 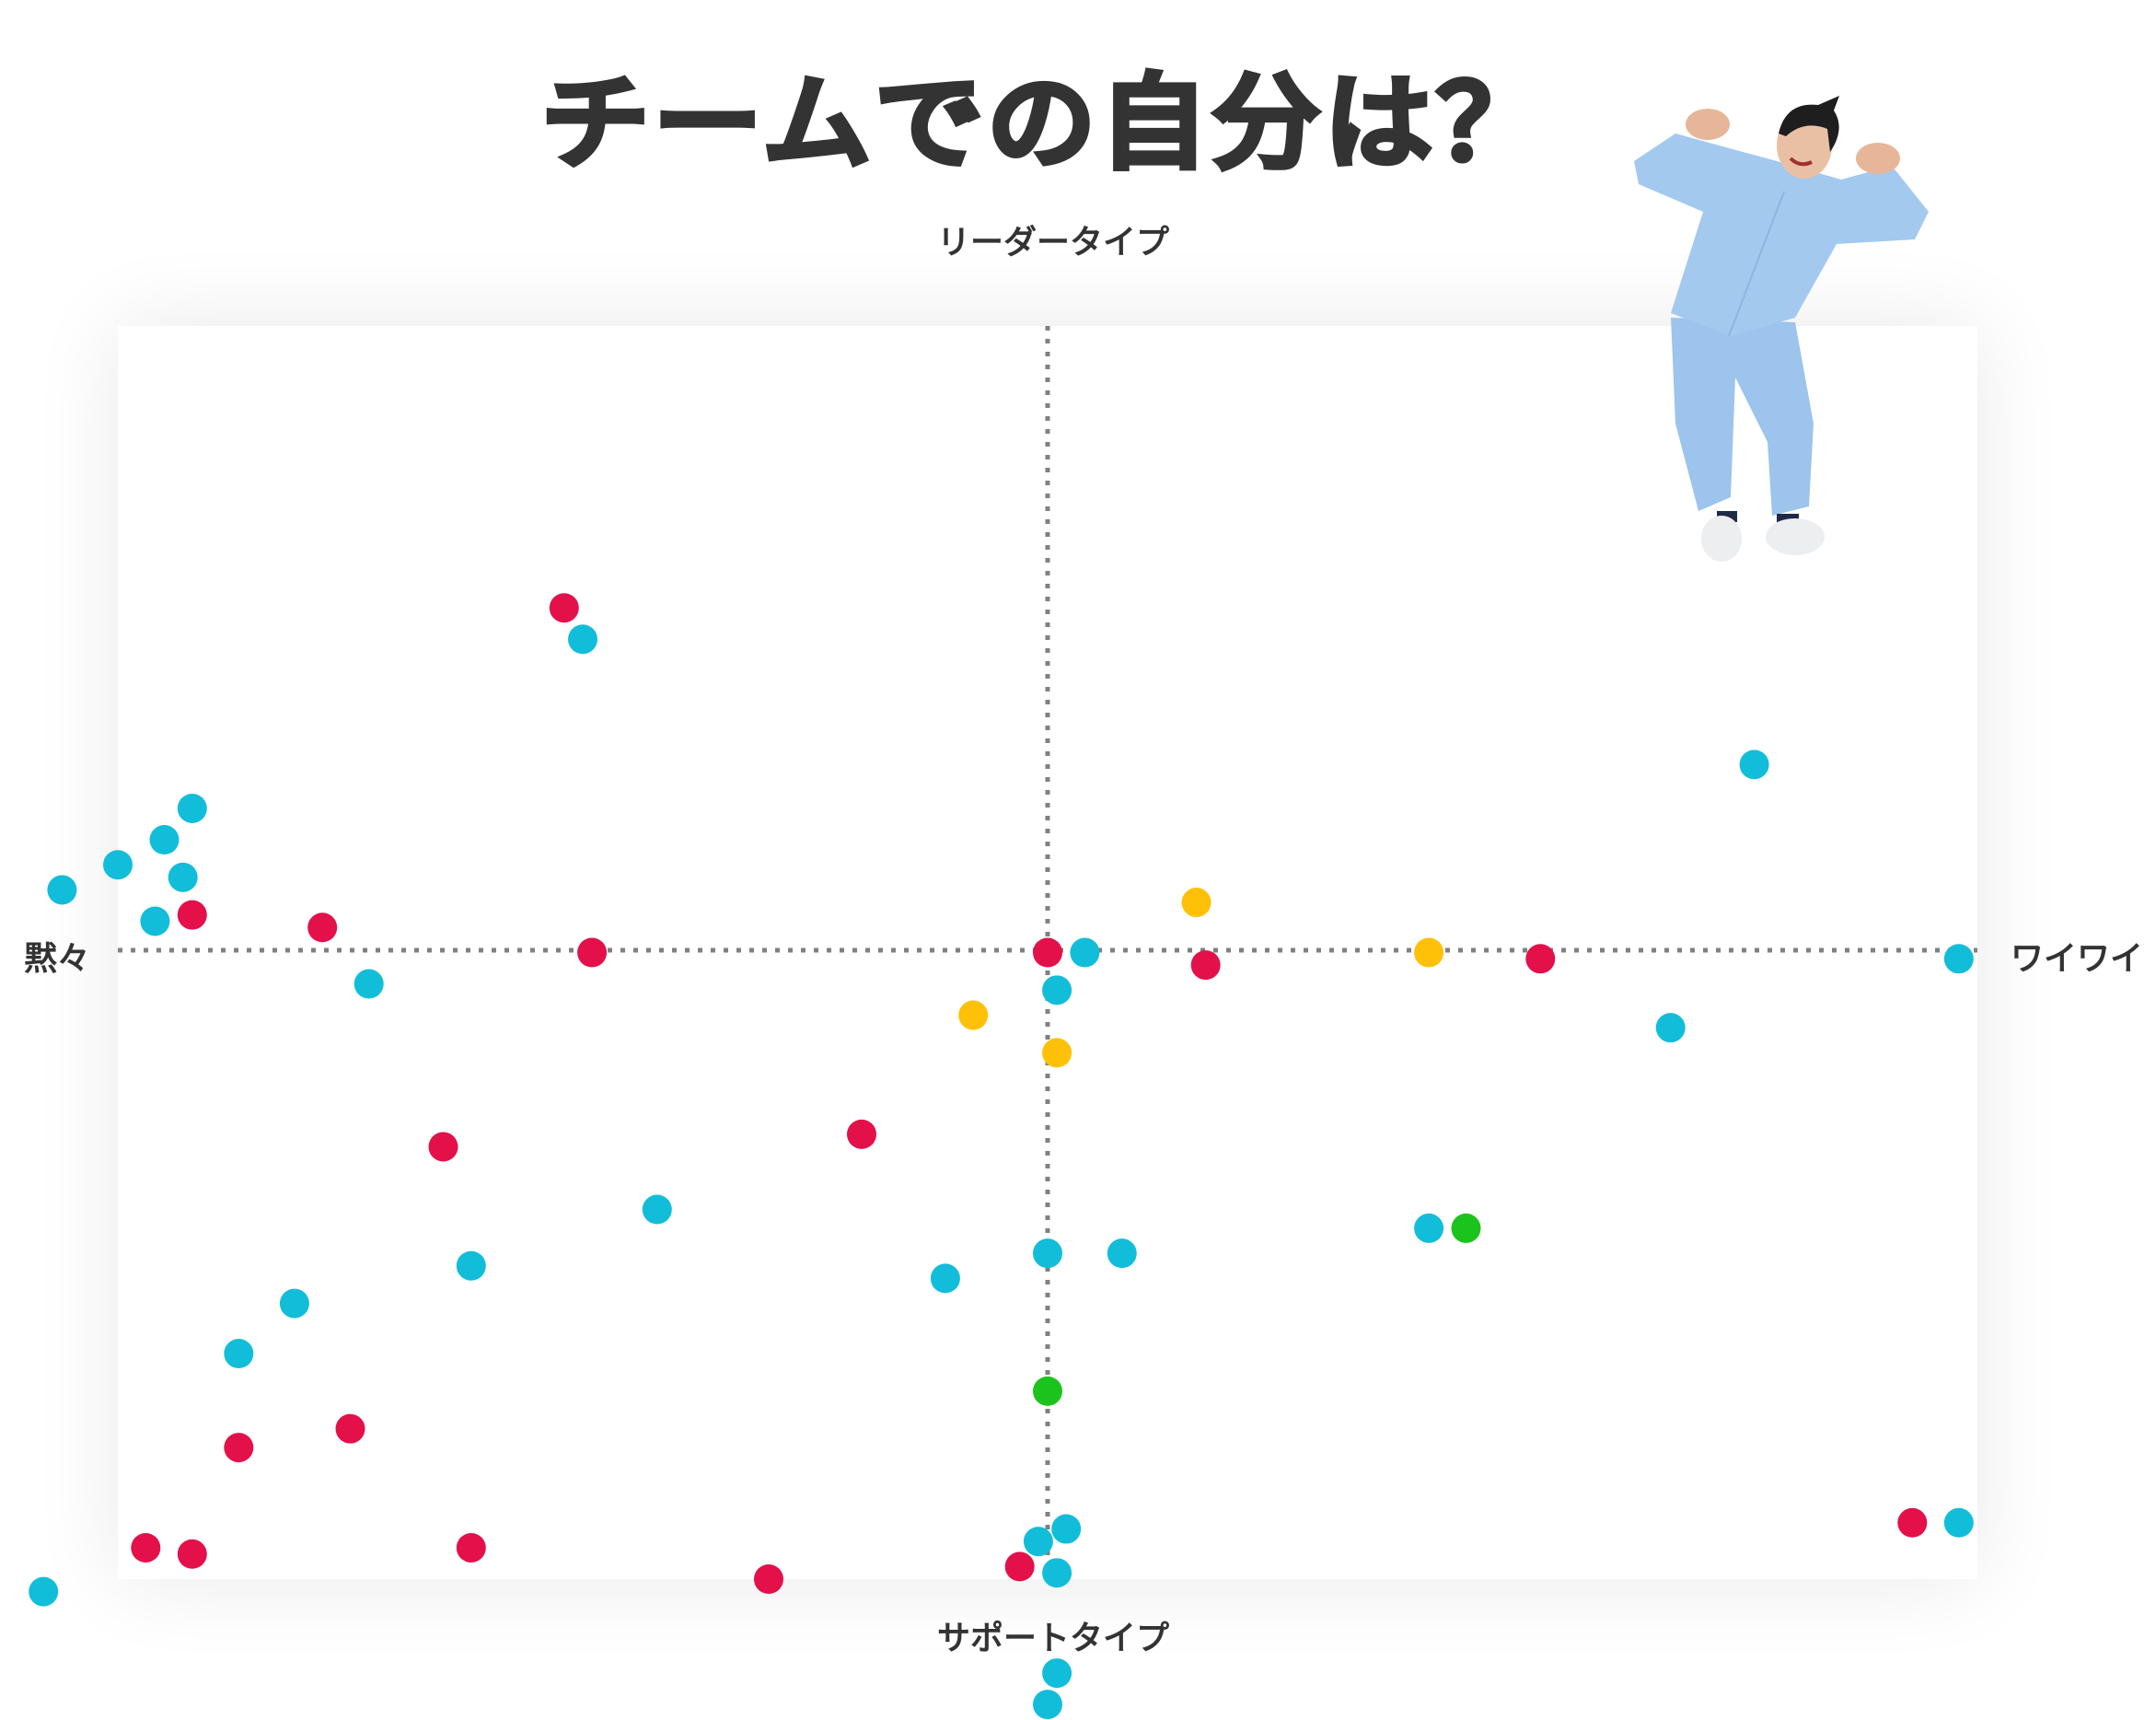 I want to click on axis-label-left: 黙々, so click(x=58, y=959).